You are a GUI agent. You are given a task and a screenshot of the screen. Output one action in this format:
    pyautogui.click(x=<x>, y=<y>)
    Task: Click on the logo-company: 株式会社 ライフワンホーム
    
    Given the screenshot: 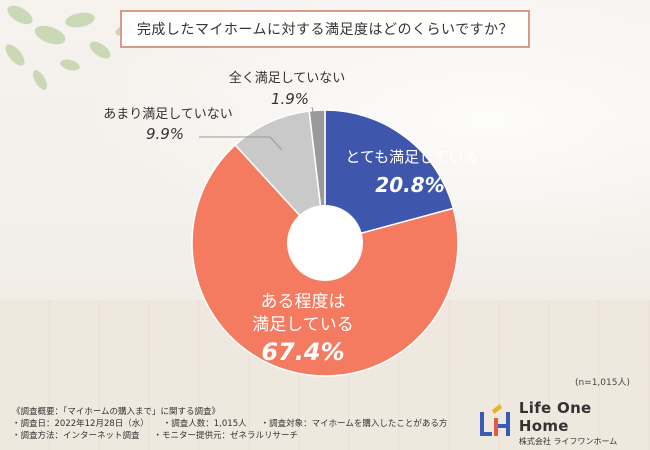 What is the action you would take?
    pyautogui.click(x=568, y=441)
    